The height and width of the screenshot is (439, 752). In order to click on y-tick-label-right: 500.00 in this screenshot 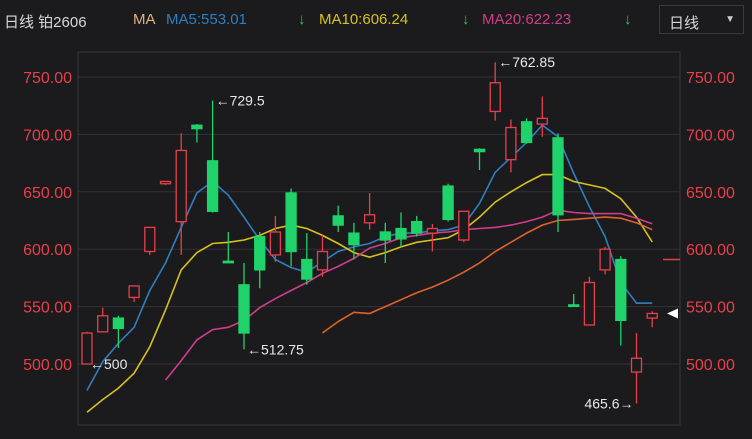, I will do `click(710, 365)`.